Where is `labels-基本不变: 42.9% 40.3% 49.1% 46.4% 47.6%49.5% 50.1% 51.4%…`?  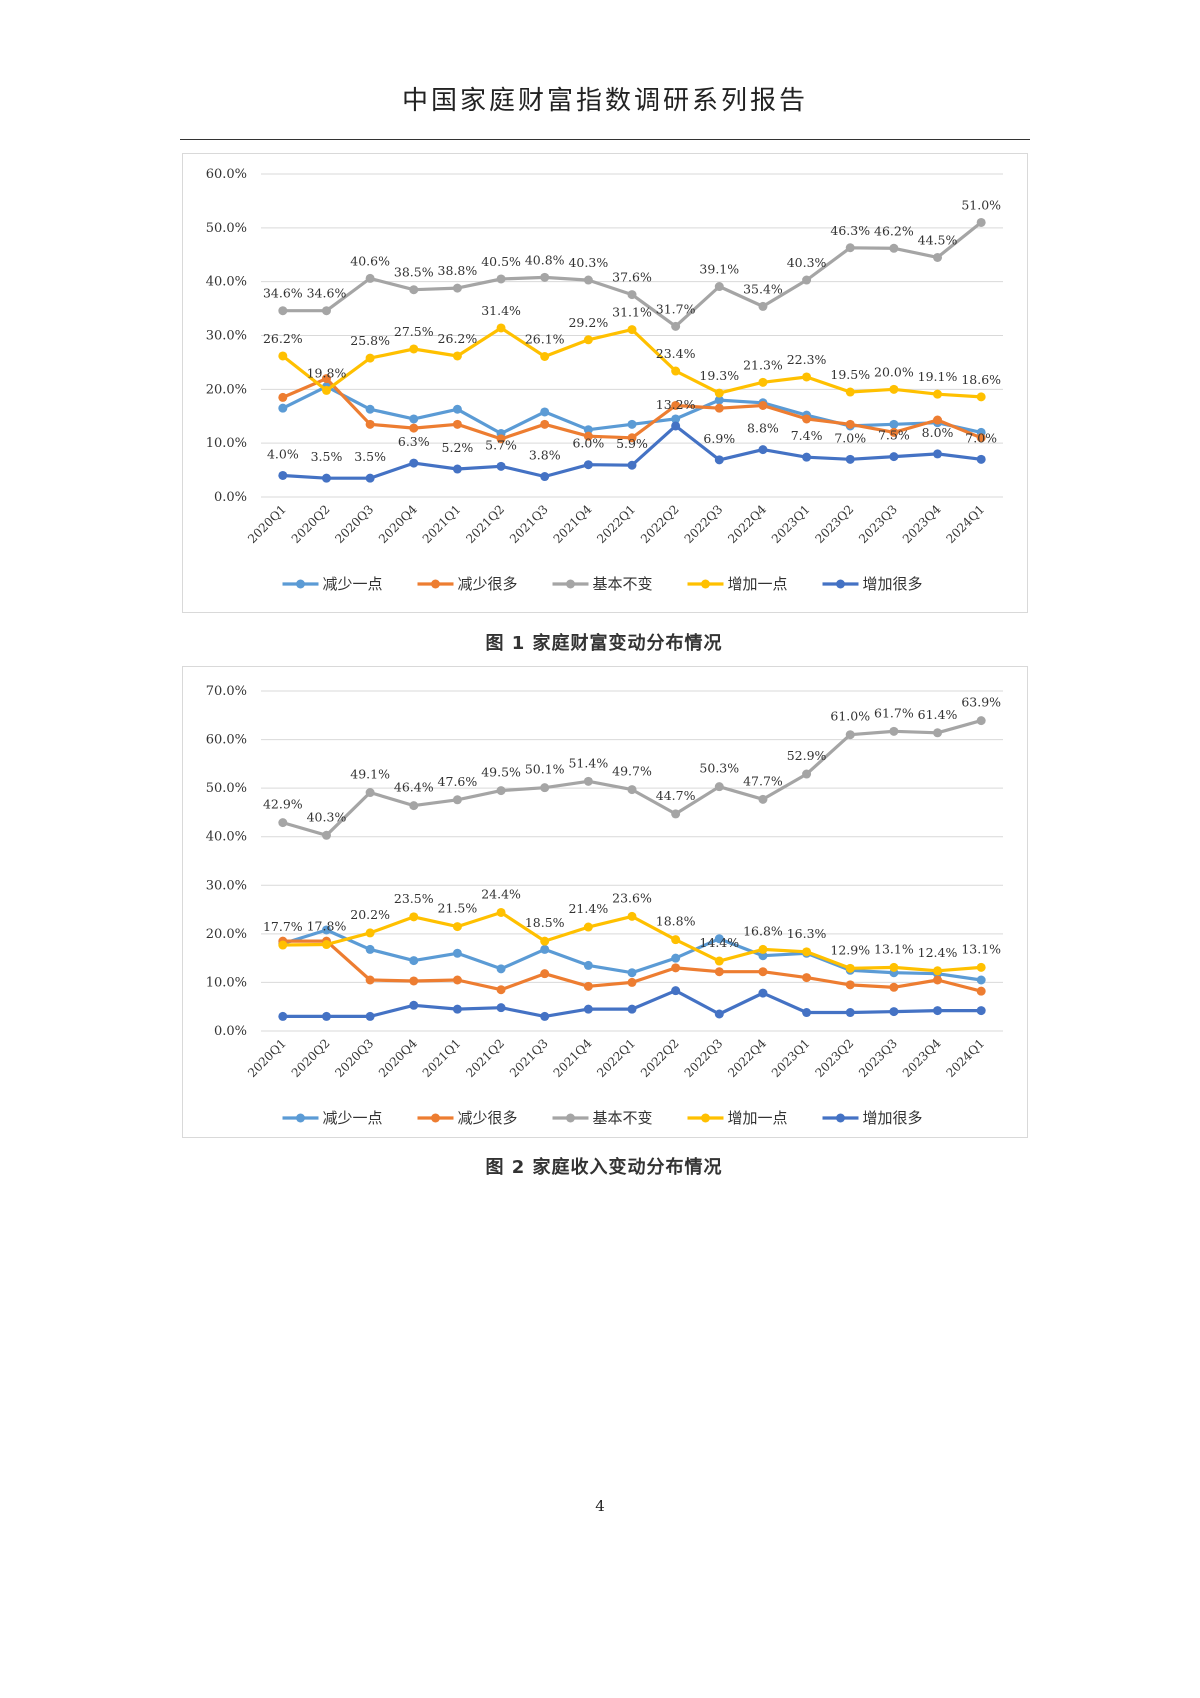
labels-基本不变: 42.9% 40.3% 49.1% 46.4% 47.6%49.5% 50.1% 51.4%… is located at coordinates (632, 760).